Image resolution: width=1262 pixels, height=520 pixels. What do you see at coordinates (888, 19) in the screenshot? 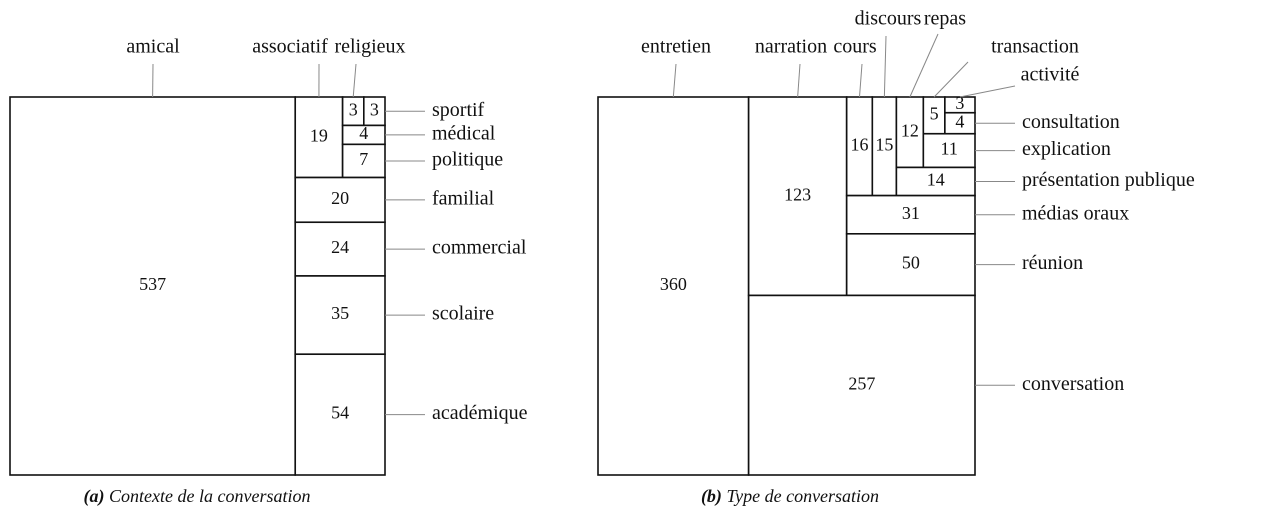
I see `category-label: discours` at bounding box center [888, 19].